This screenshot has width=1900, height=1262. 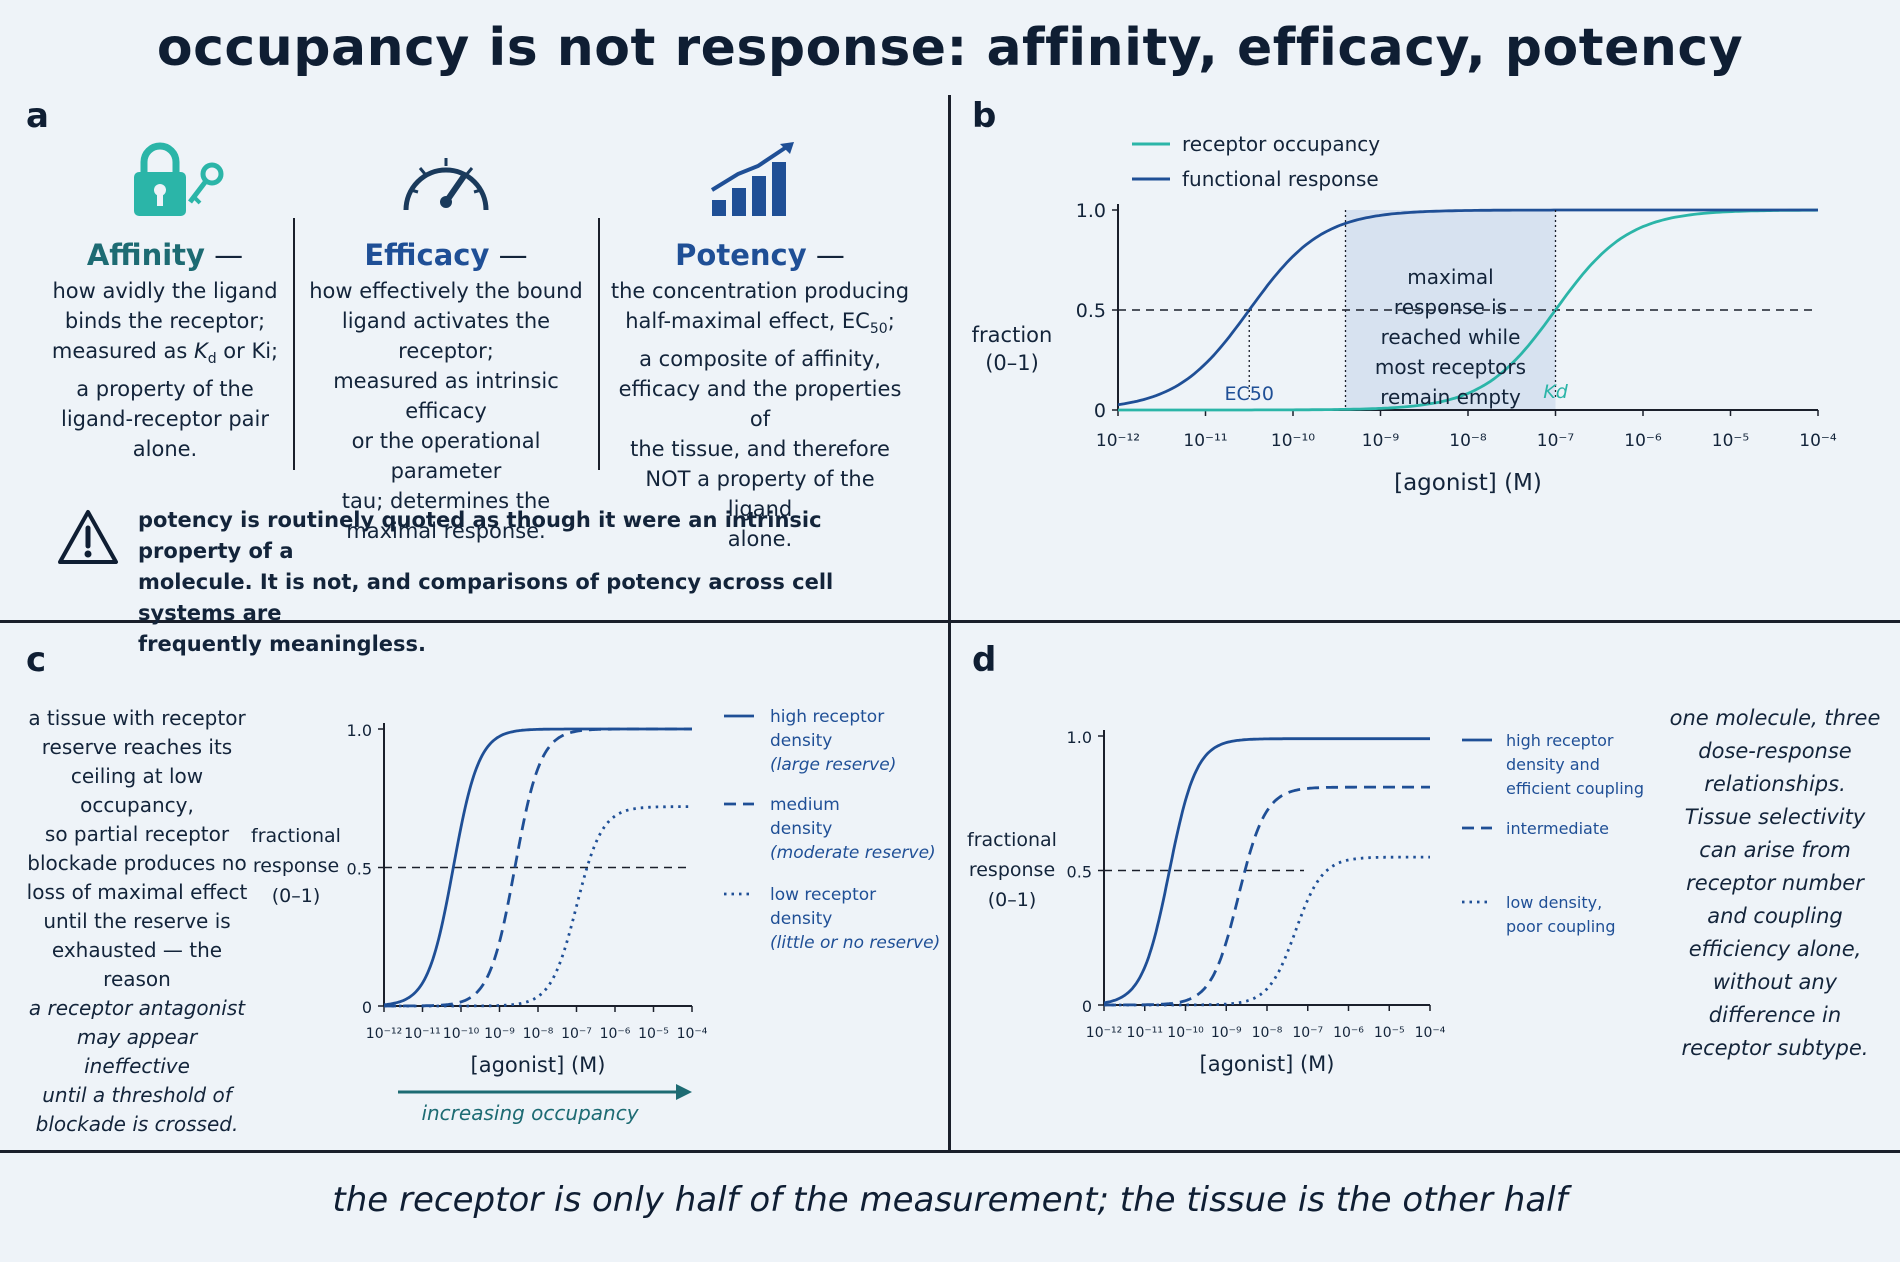 What do you see at coordinates (508, 255) in the screenshot?
I see `efficacy-dash: —` at bounding box center [508, 255].